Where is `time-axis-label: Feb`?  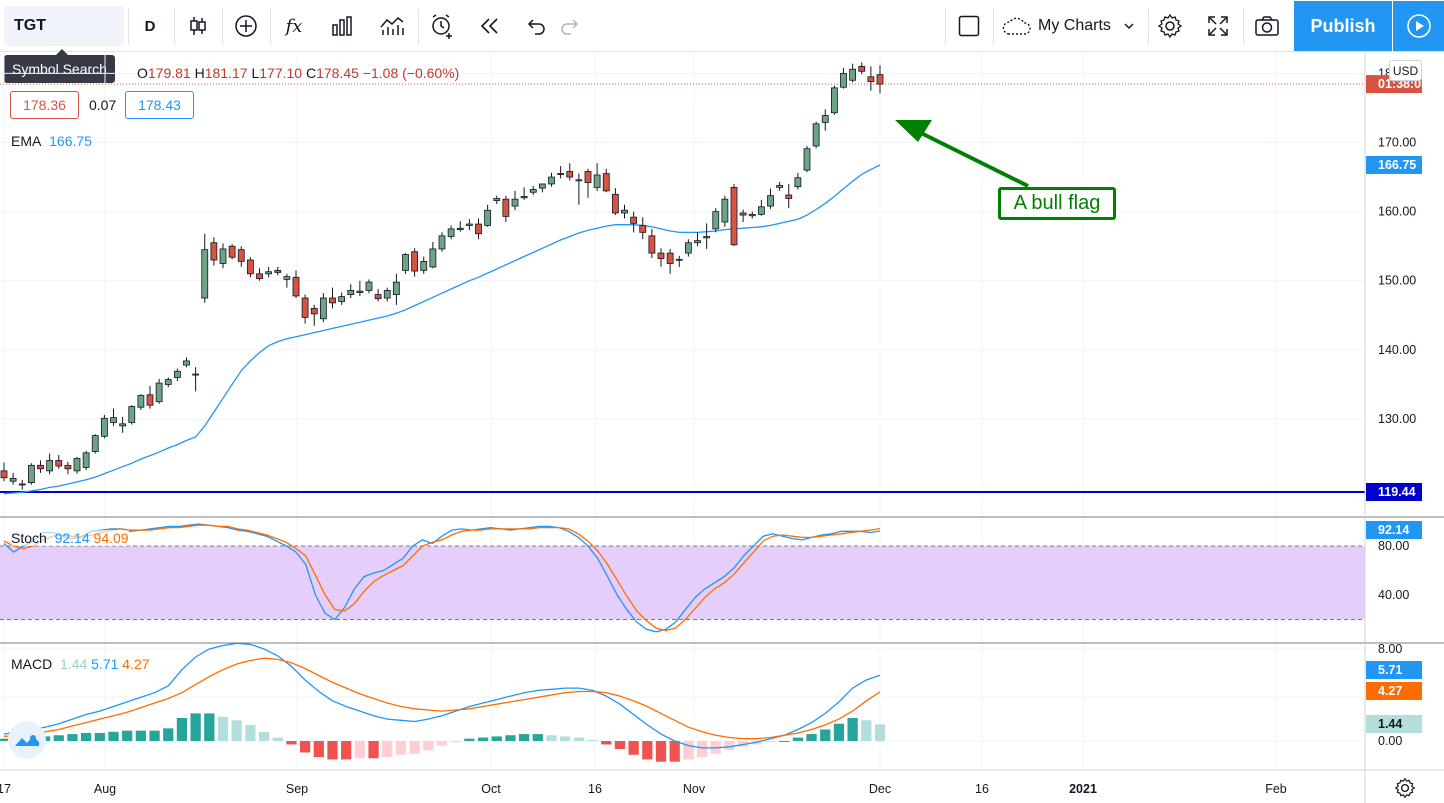 time-axis-label: Feb is located at coordinates (1276, 789).